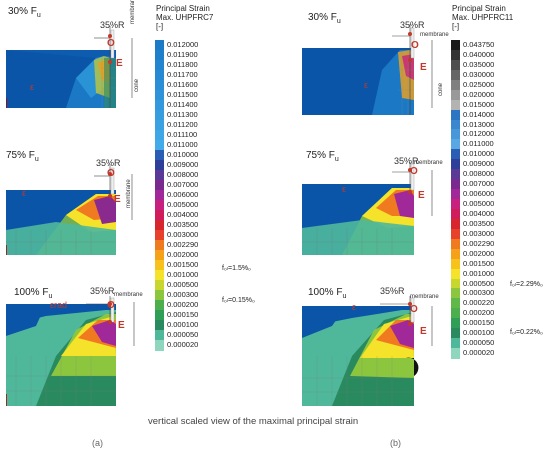 The image size is (550, 454). What do you see at coordinates (479, 223) in the screenshot?
I see `legend-right-tick-label: 0.003500` at bounding box center [479, 223].